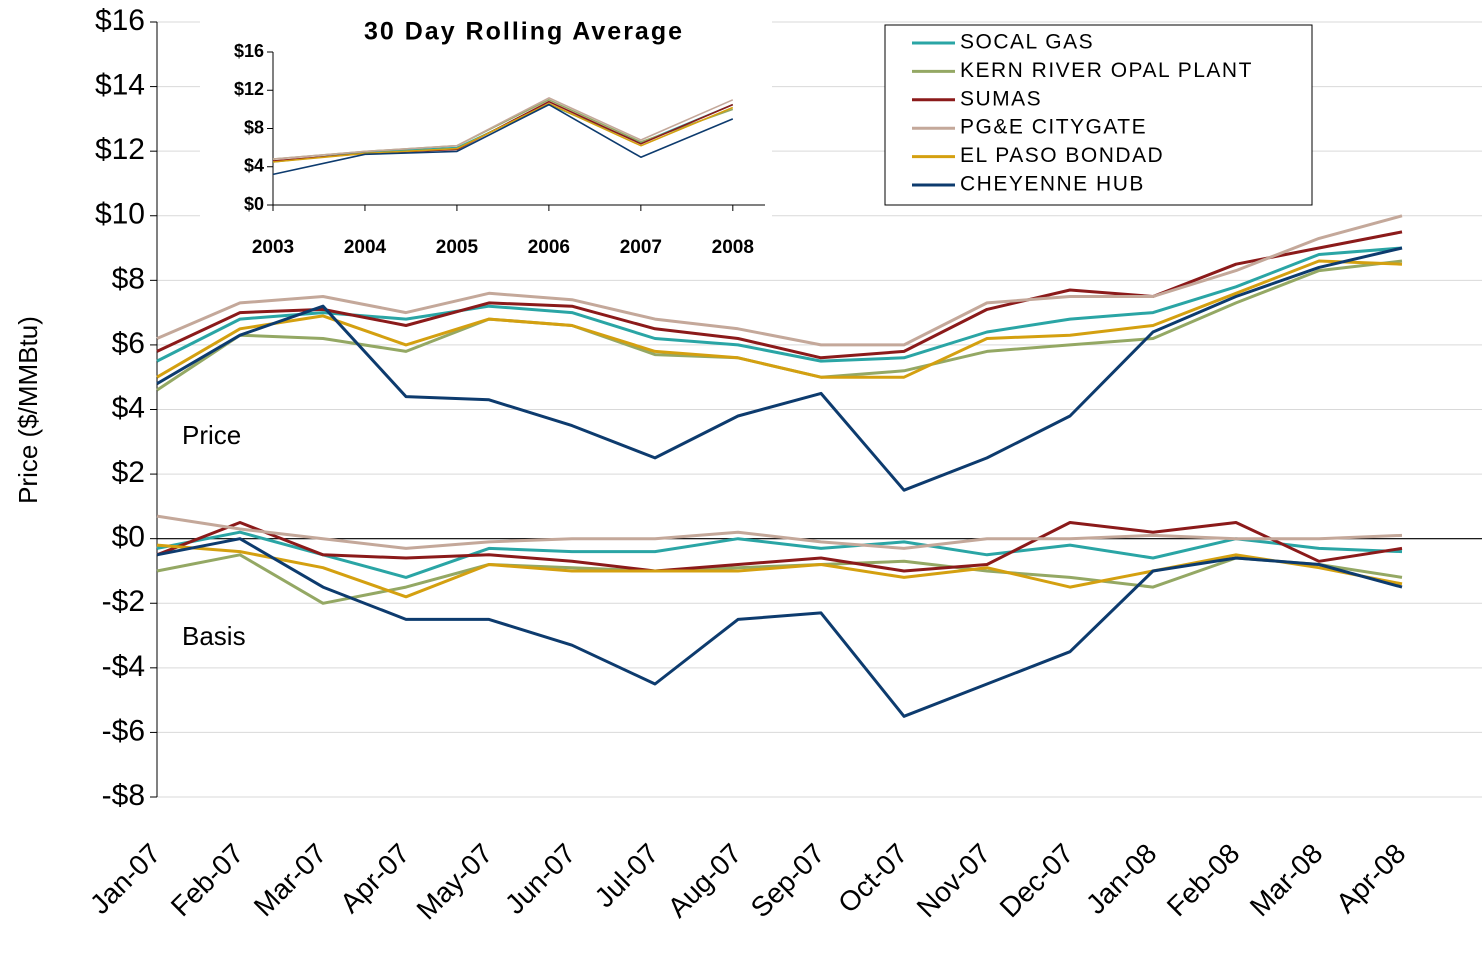 This screenshot has height=975, width=1482. I want to click on legend-label: CHEYENNE HUB, so click(1052, 184).